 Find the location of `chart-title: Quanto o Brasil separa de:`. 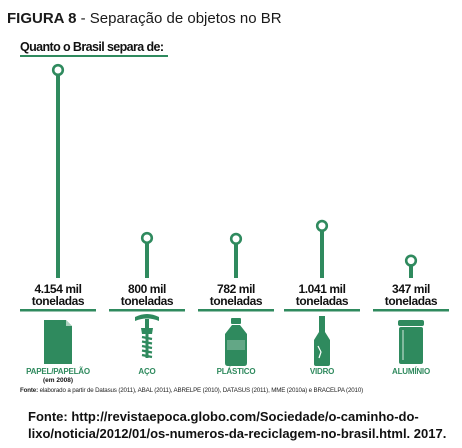

chart-title: Quanto o Brasil separa de: is located at coordinates (92, 47).